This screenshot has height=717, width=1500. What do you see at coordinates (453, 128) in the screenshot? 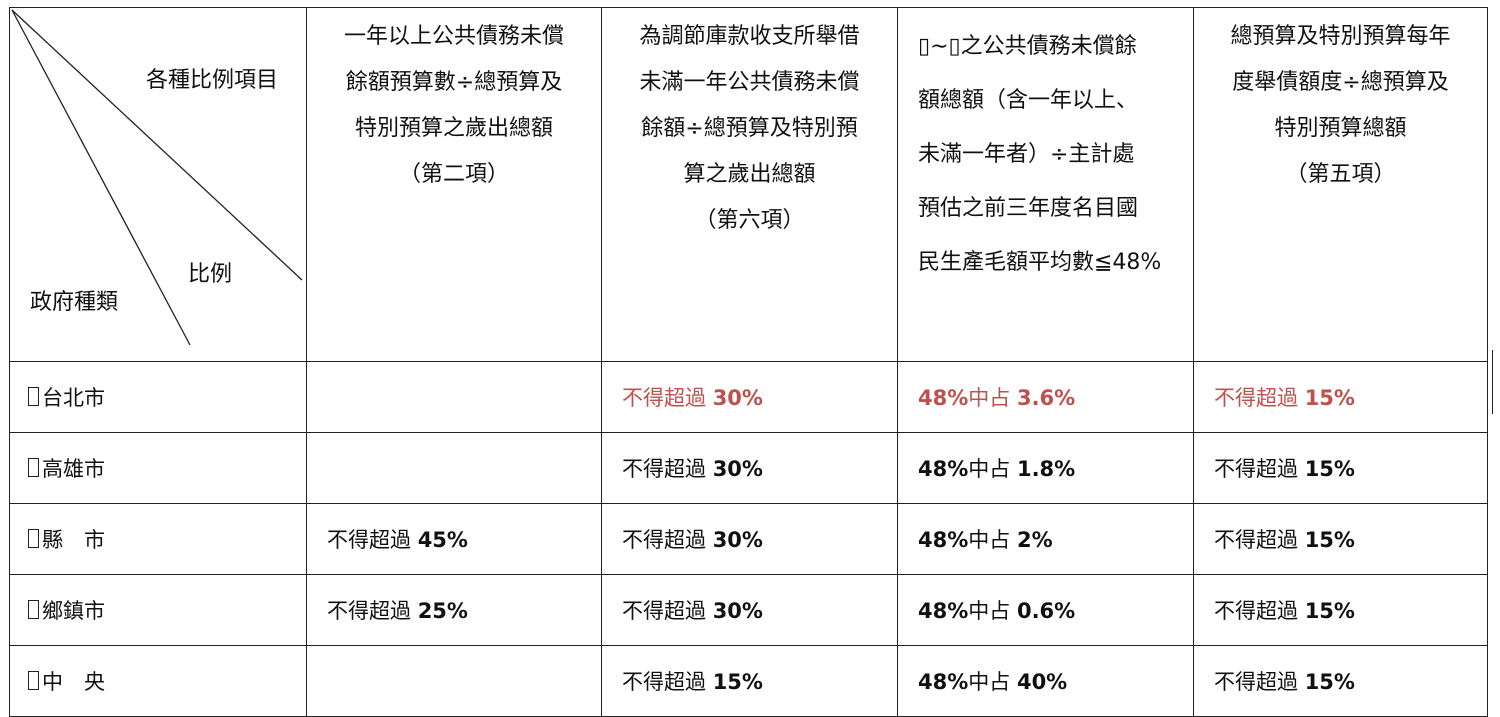
I see `header-line: 特別預算之歲出總額` at bounding box center [453, 128].